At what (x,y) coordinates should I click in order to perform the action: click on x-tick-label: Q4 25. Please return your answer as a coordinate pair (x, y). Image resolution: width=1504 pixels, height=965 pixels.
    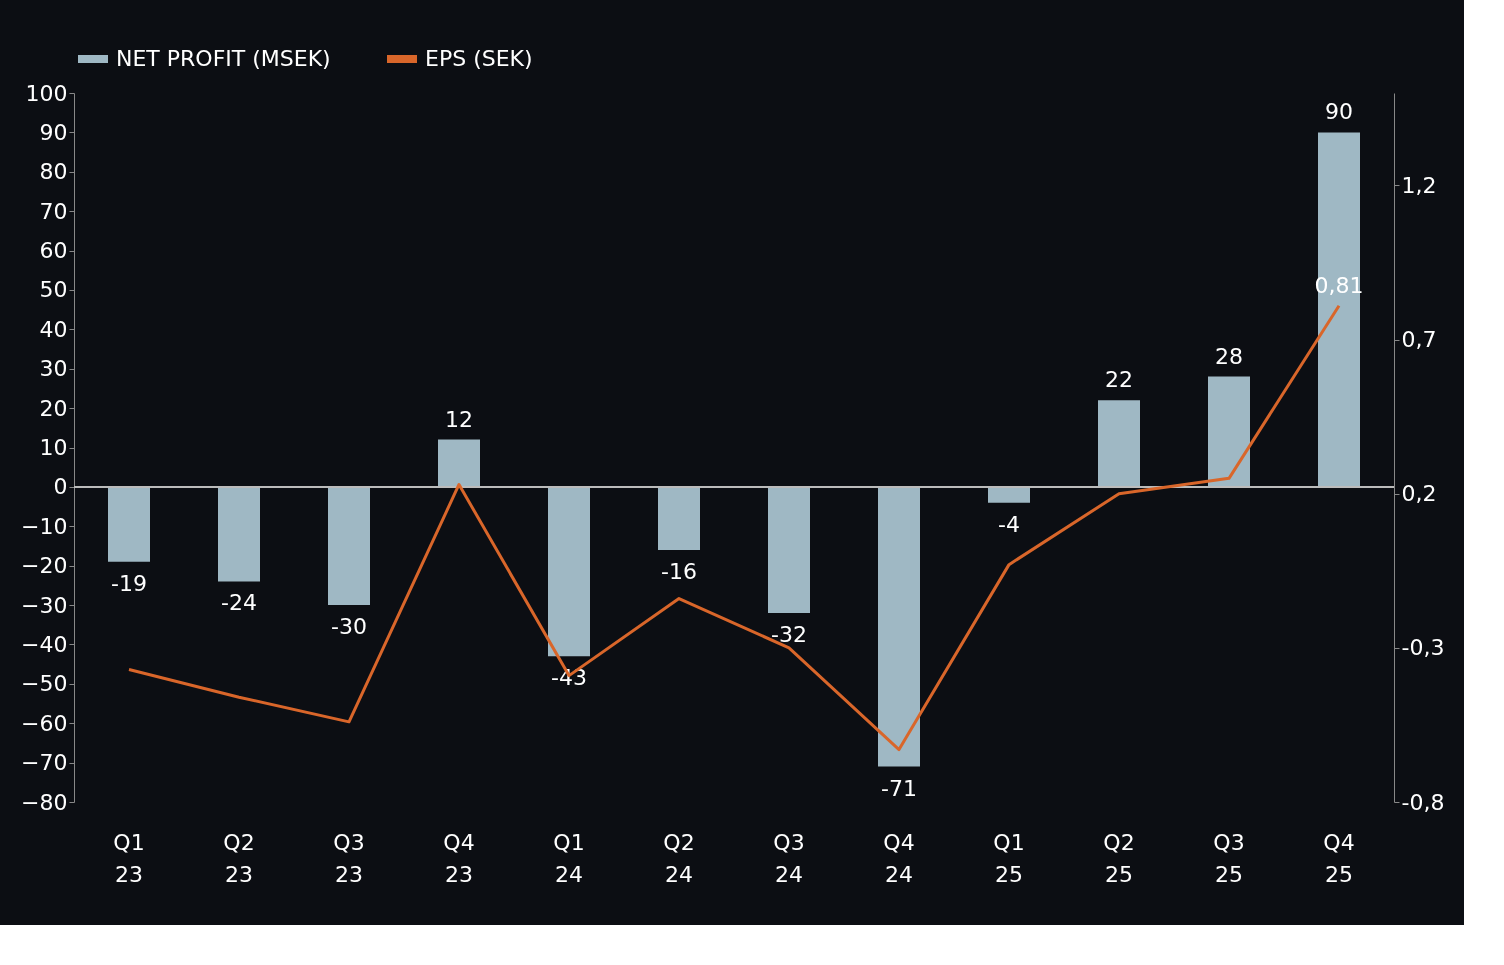
    Looking at the image, I should click on (1339, 858).